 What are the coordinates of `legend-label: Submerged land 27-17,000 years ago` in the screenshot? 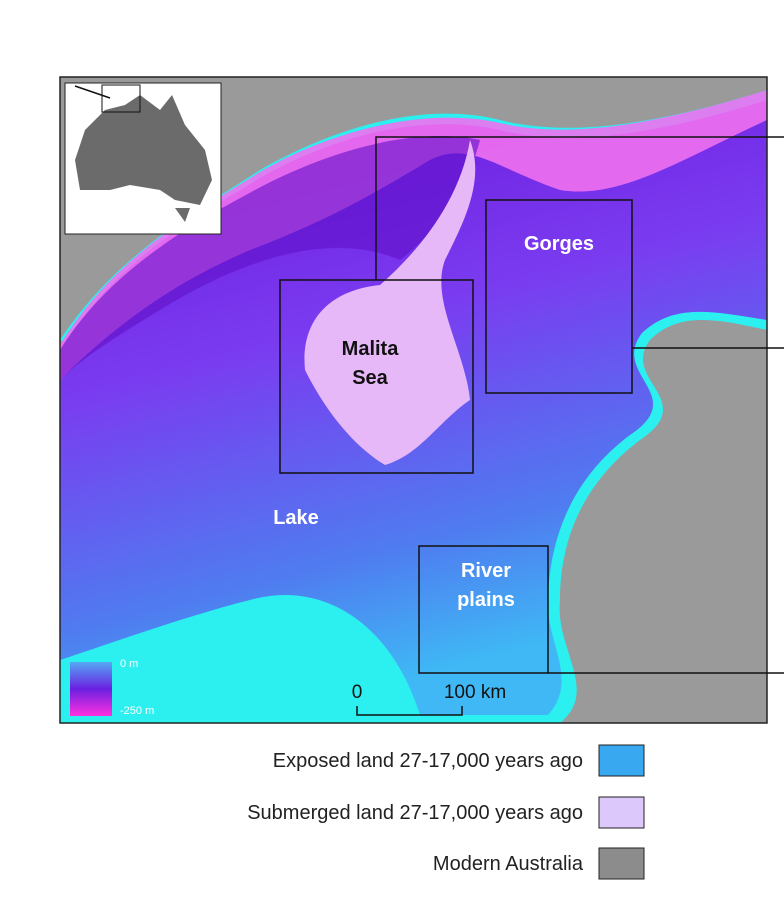 It's located at (415, 813).